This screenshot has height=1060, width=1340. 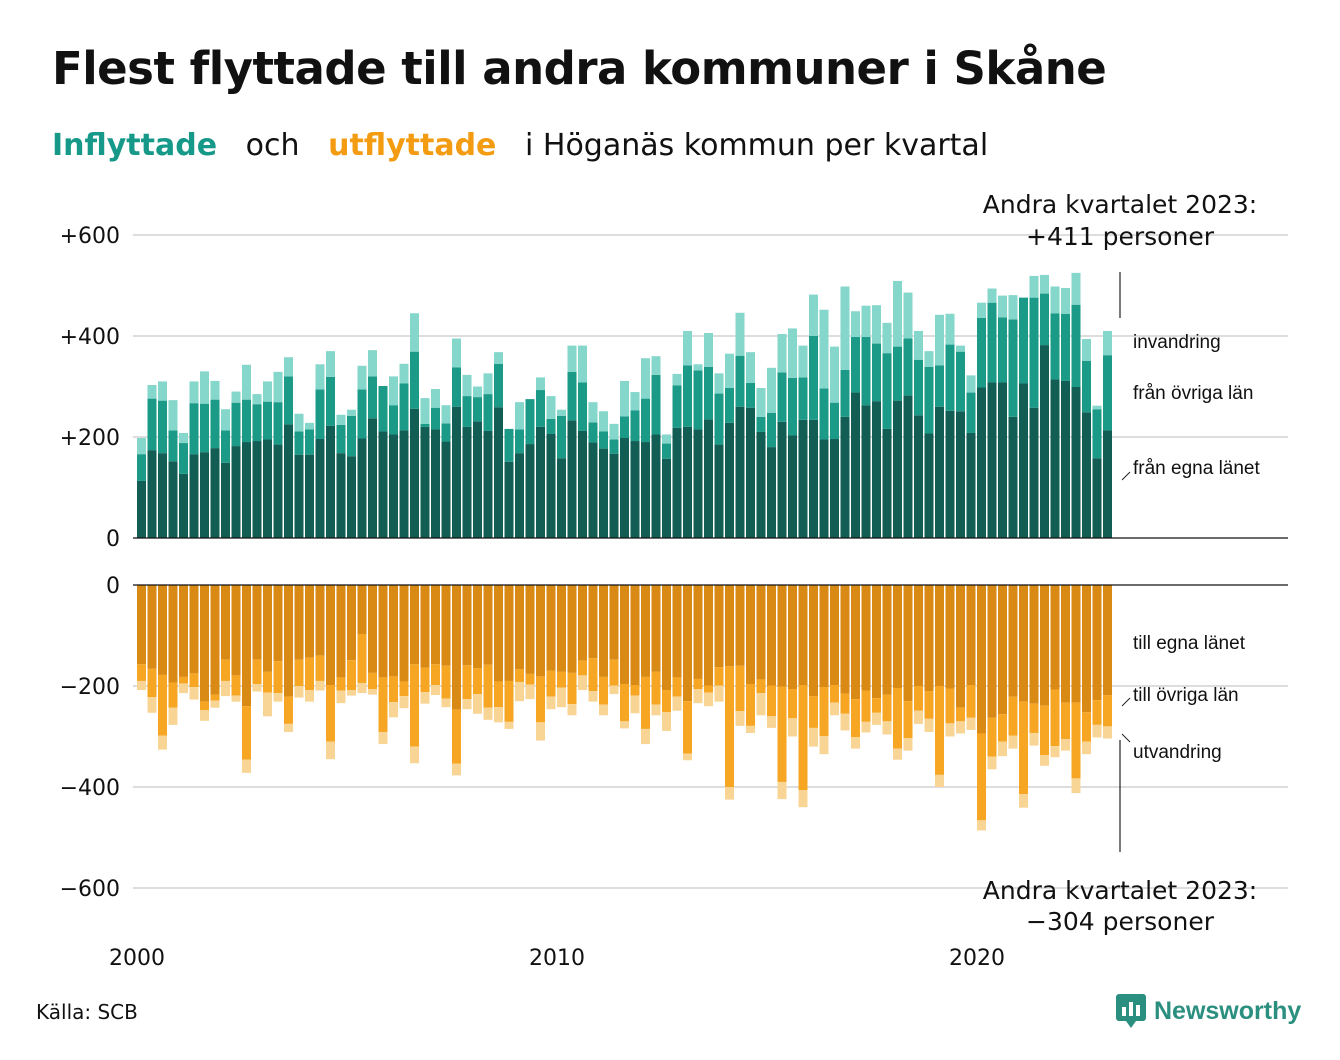 I want to click on subtitle-och: och, so click(x=272, y=145).